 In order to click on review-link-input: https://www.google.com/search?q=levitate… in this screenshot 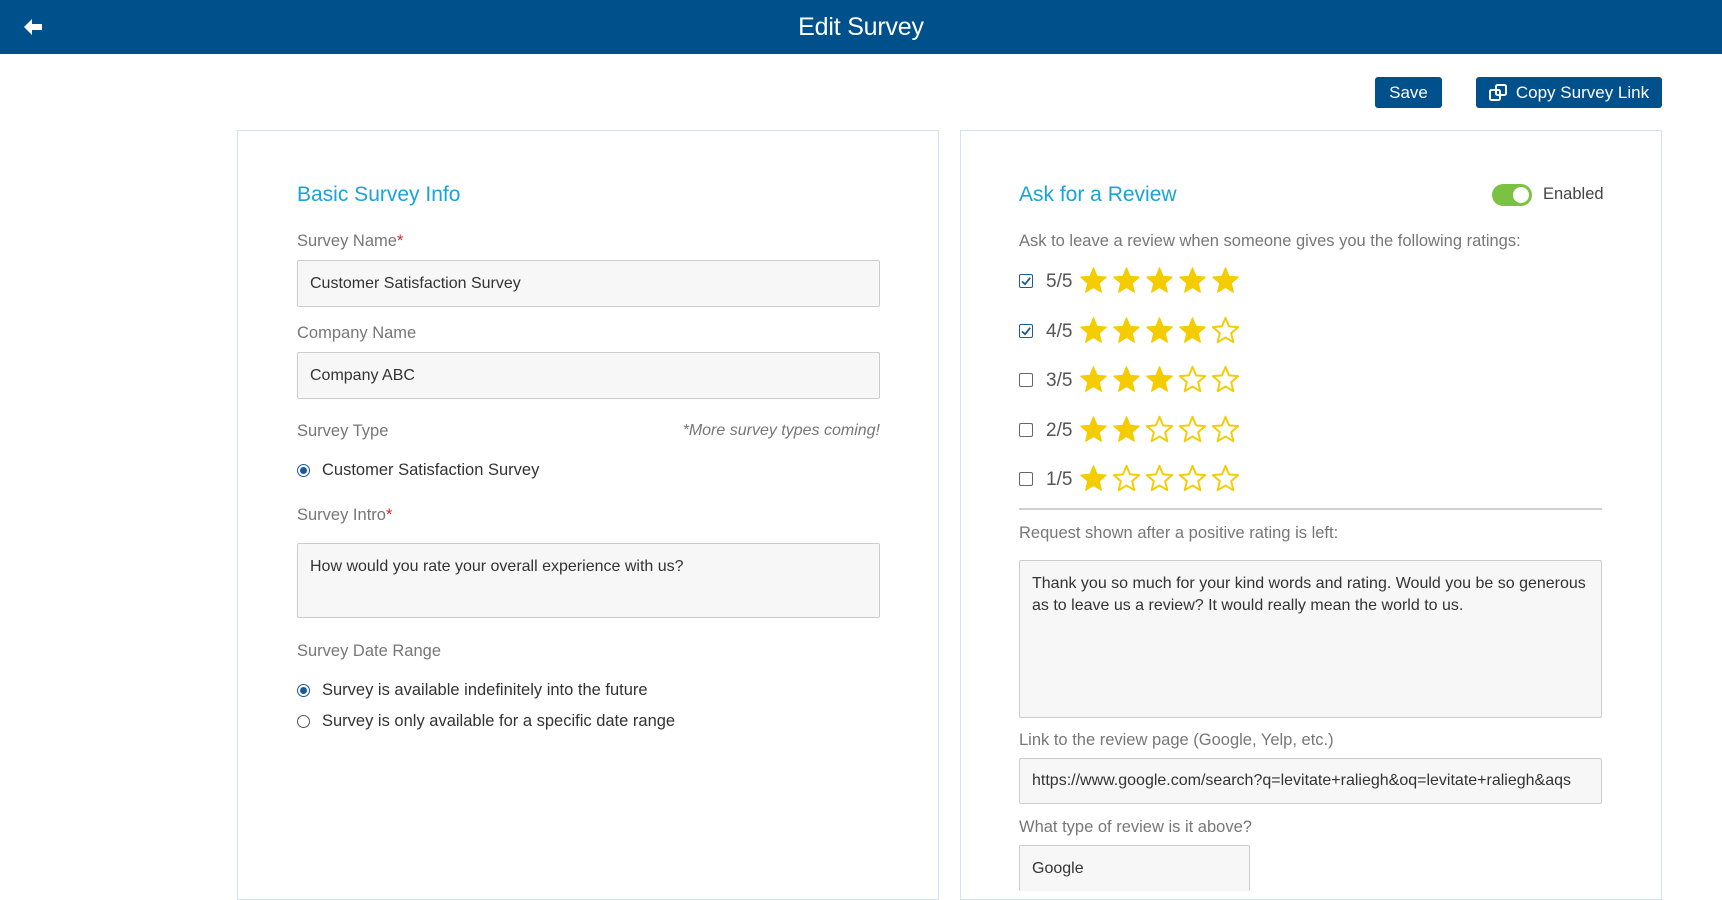, I will do `click(1310, 781)`.